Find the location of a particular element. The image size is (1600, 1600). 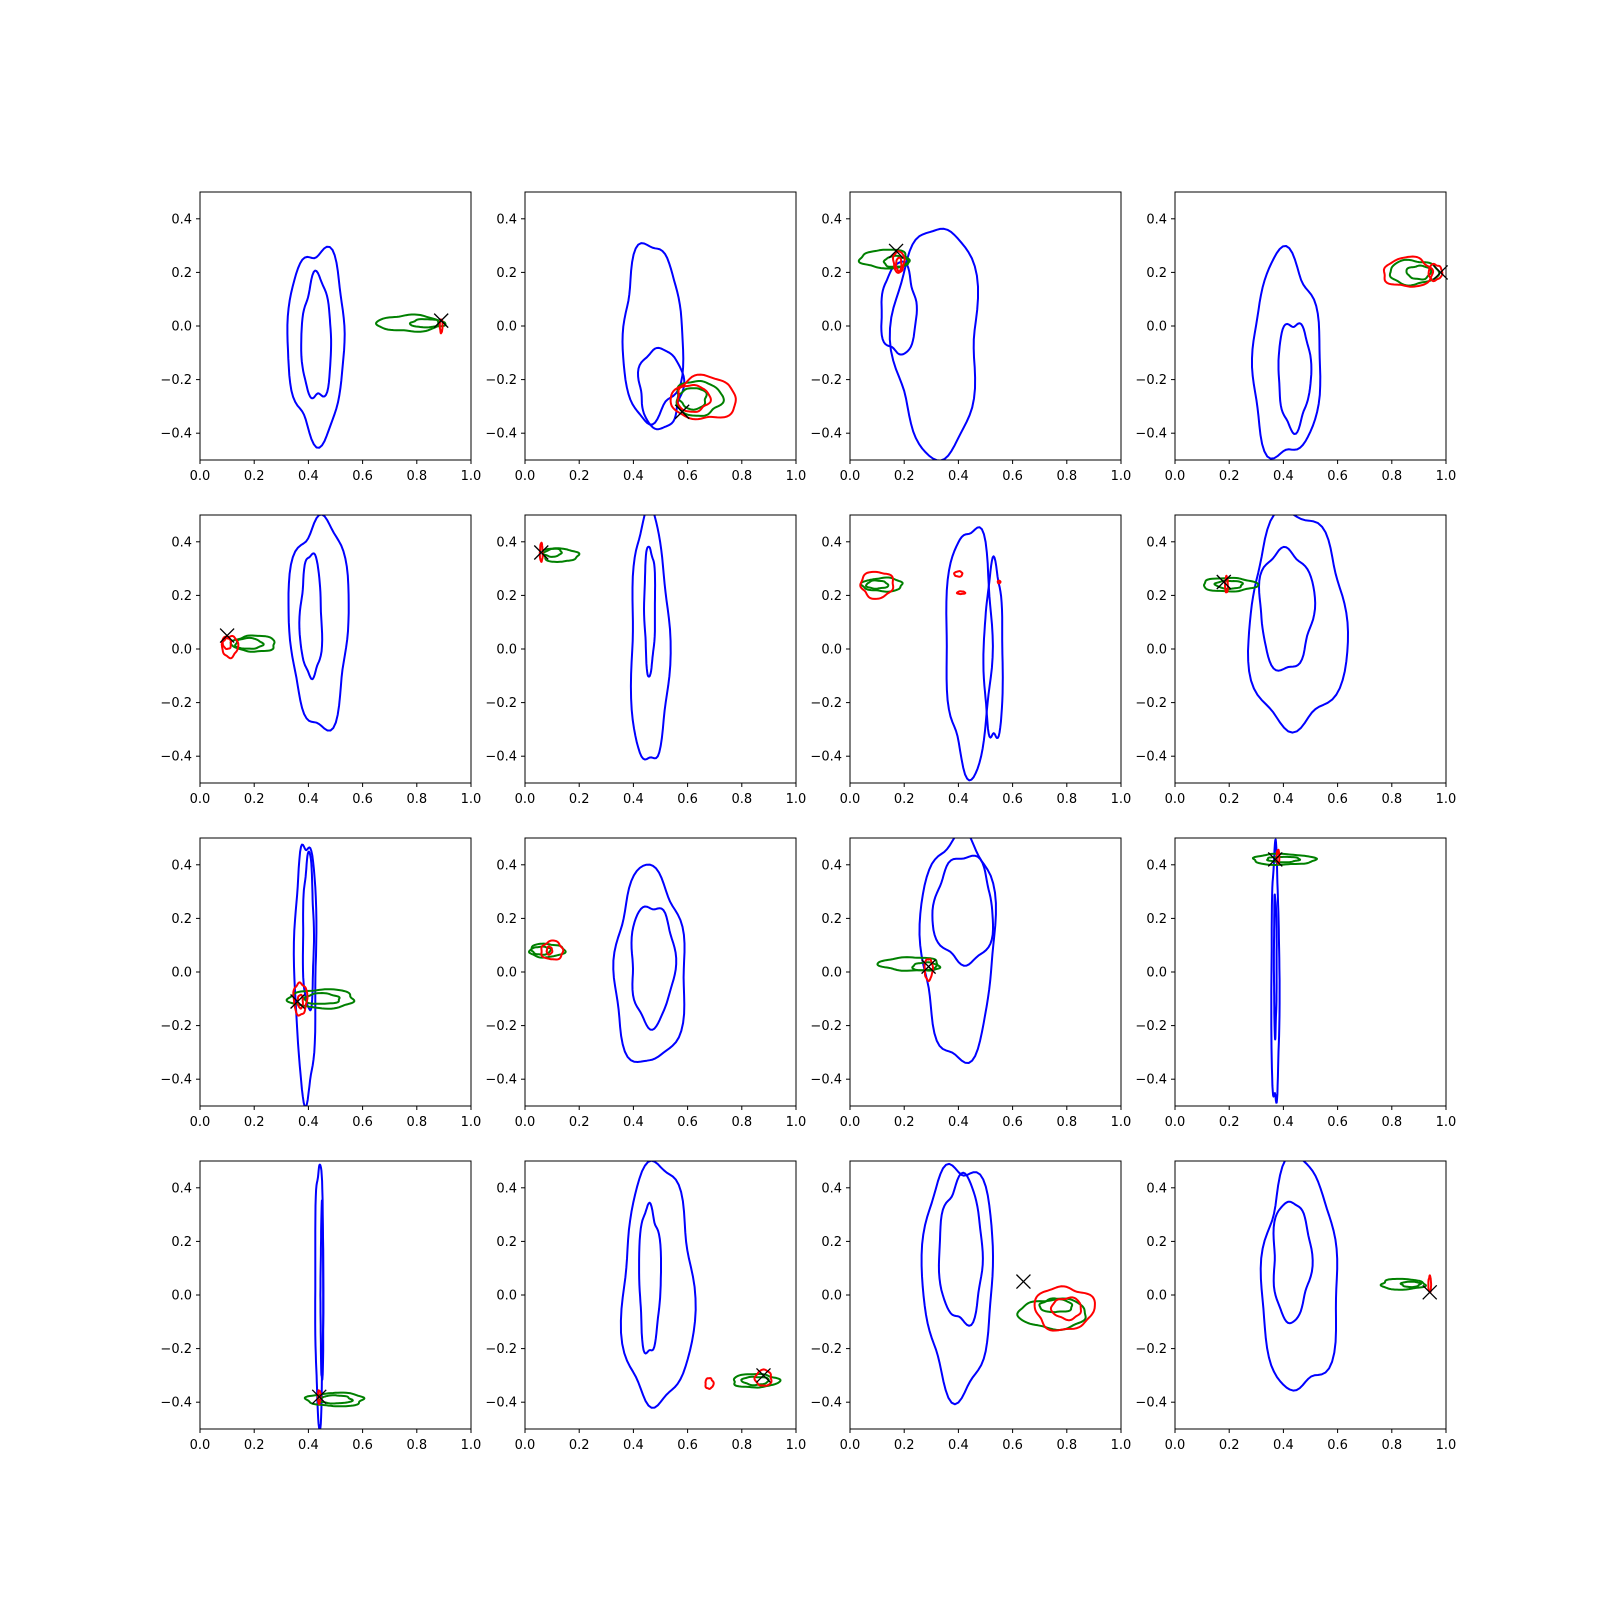

subplot-2: 0.0 0.2 0.4 0.6 0.8 1.0 −0.4 −0.2 0.0 0.2 0.4 is located at coordinates (646, 337).